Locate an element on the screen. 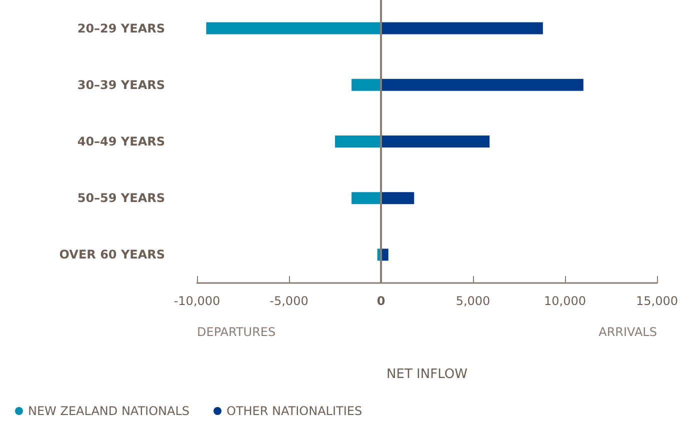 This screenshot has height=421, width=689. x-tick-label: -5,000 is located at coordinates (289, 301).